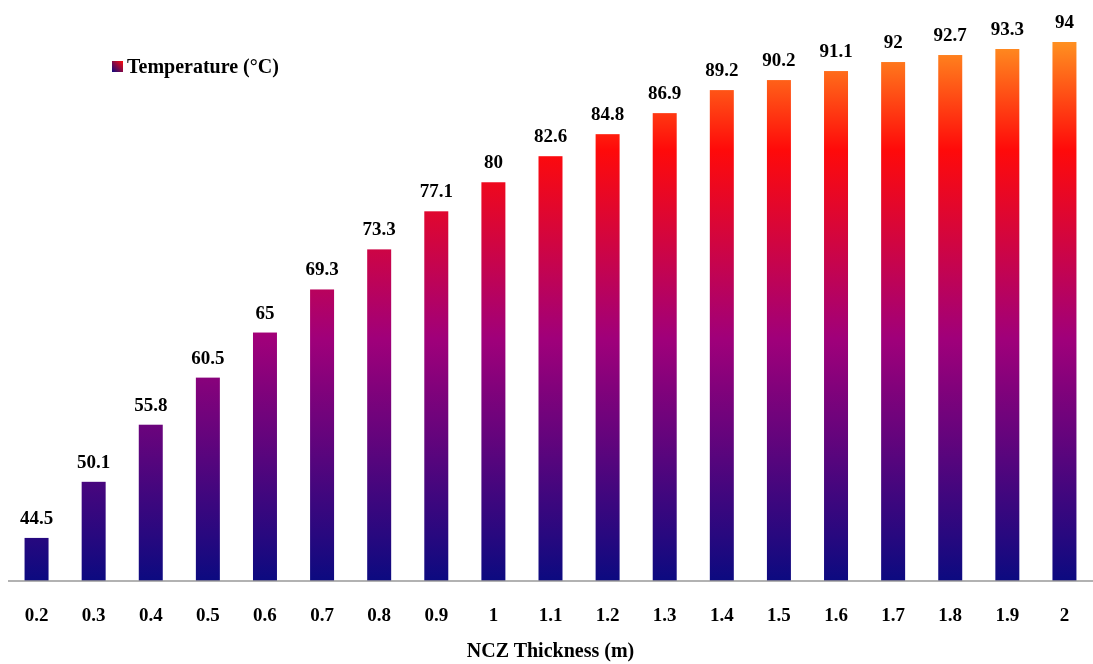 Image resolution: width=1093 pixels, height=664 pixels. Describe the element at coordinates (893, 614) in the screenshot. I see `x-tick-label: 1.7` at that location.